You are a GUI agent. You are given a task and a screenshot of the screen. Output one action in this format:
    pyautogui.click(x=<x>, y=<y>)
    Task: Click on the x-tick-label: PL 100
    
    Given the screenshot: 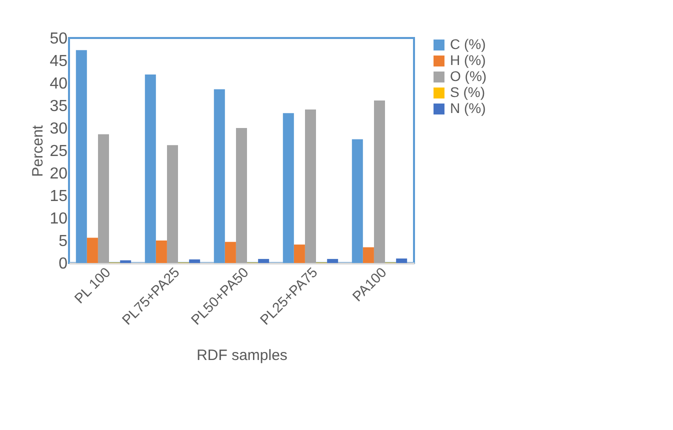 What is the action you would take?
    pyautogui.click(x=92, y=285)
    